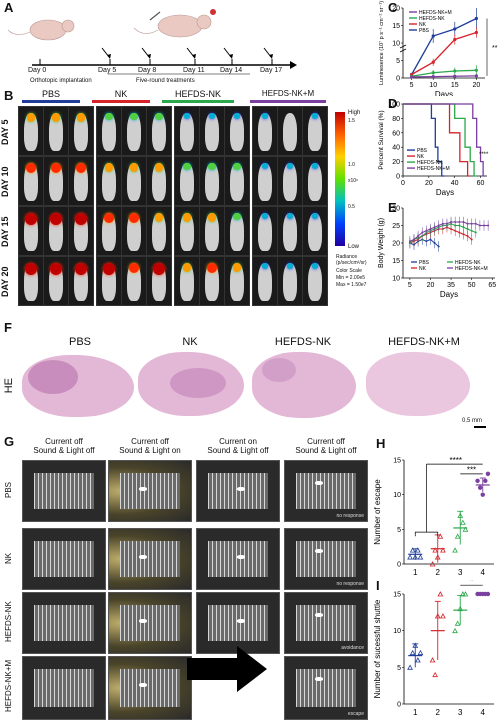  What do you see at coordinates (415, 712) in the screenshot?
I see `x-tick-label: 1` at bounding box center [415, 712].